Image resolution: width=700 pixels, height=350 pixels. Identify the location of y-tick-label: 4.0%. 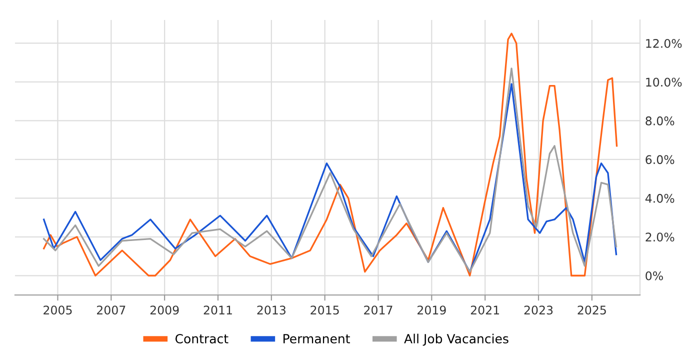
(659, 198).